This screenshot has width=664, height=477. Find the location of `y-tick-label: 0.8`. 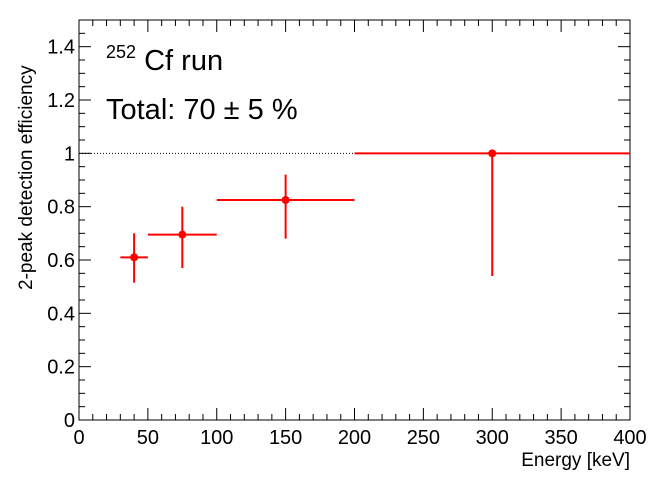

y-tick-label: 0.8 is located at coordinates (61, 208).